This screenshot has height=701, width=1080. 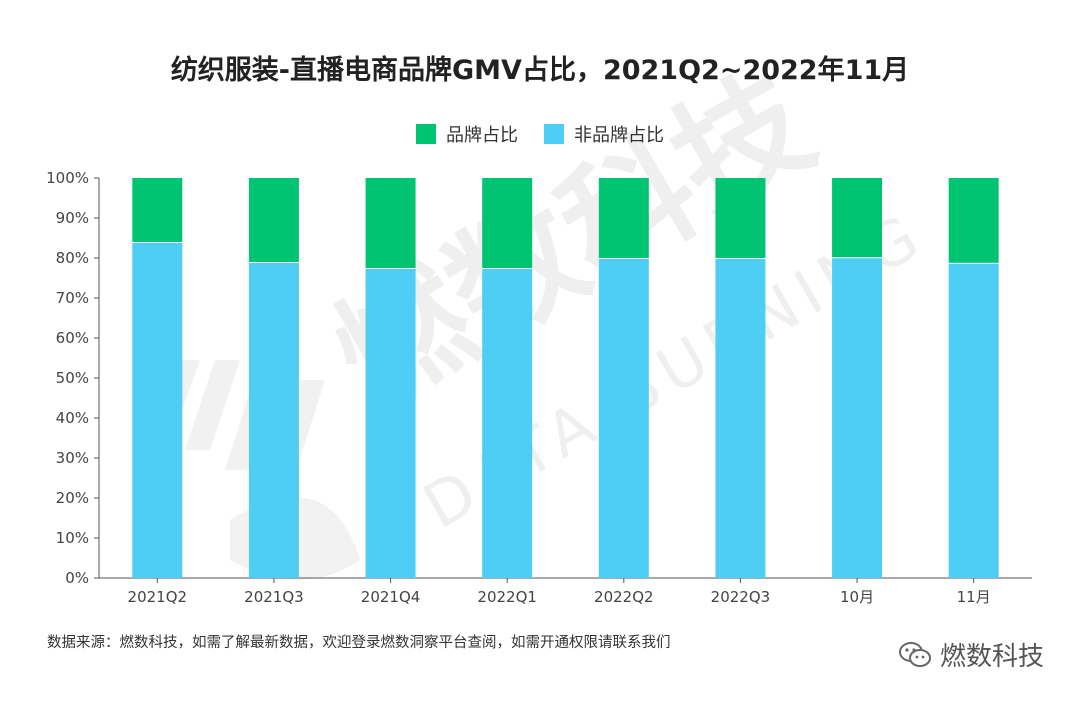 What do you see at coordinates (554, 134) in the screenshot?
I see `legend-swatch-nonbrand` at bounding box center [554, 134].